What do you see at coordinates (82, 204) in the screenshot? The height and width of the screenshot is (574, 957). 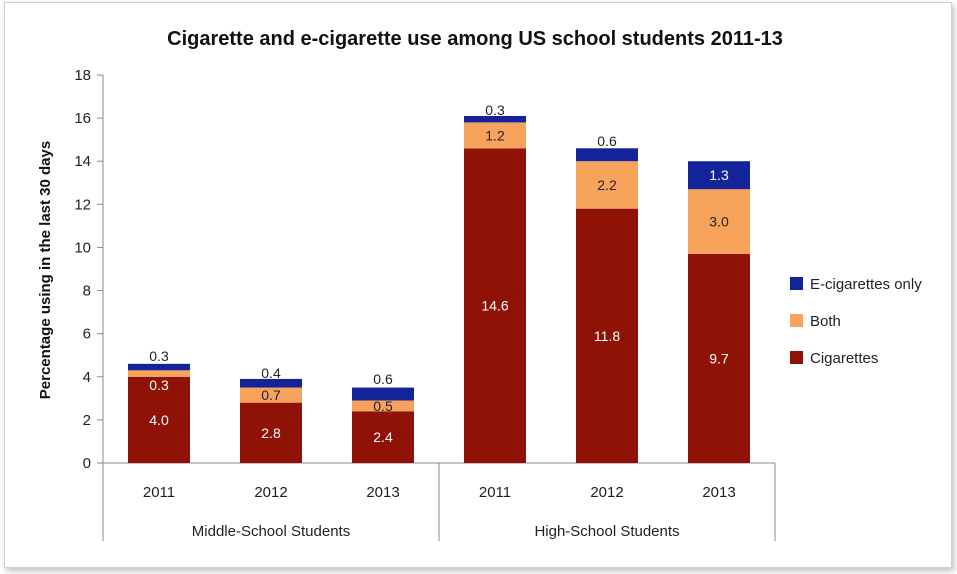 I see `y-tick-label: 12` at bounding box center [82, 204].